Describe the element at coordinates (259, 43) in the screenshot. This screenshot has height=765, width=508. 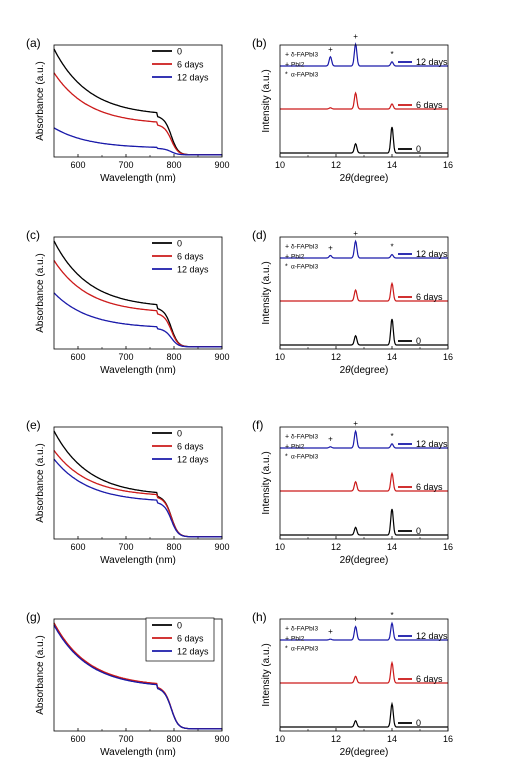
I see `panel-label: (b)` at that location.